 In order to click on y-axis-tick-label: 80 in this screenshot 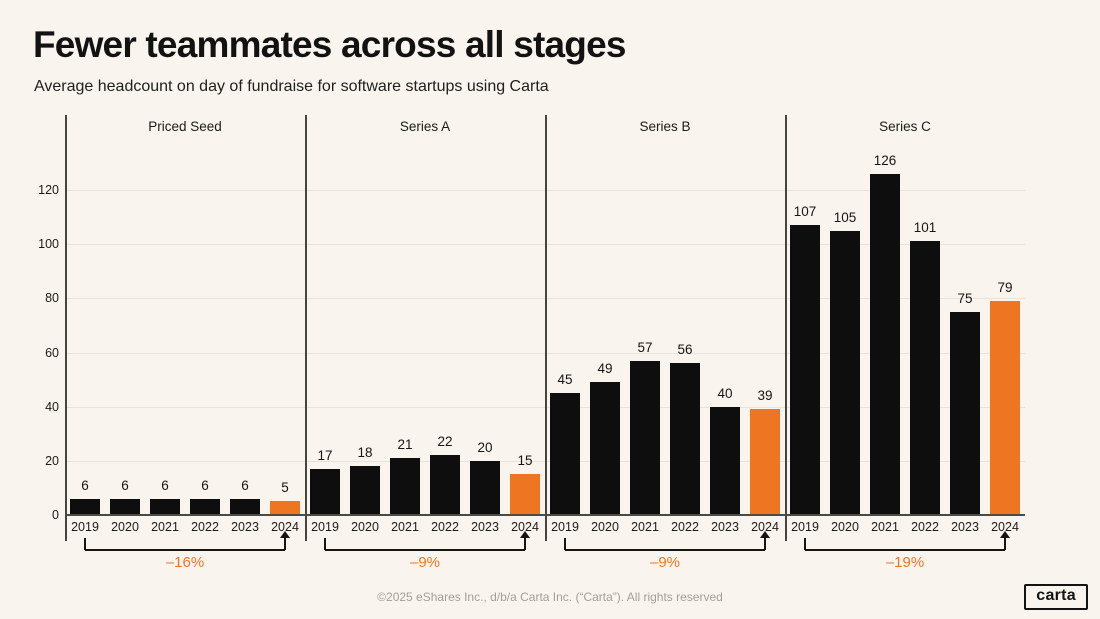, I will do `click(52, 298)`.